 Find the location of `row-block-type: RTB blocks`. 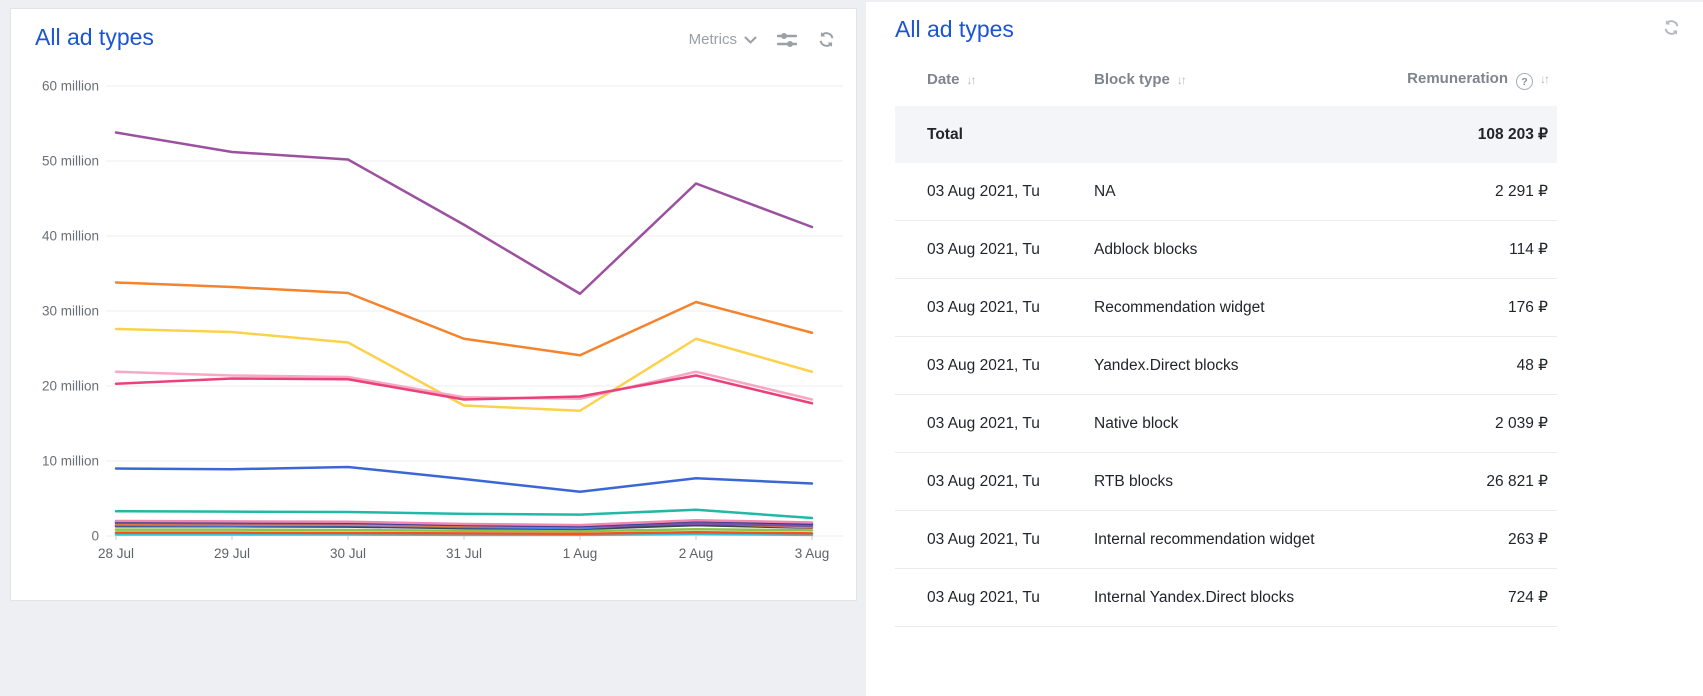

row-block-type: RTB blocks is located at coordinates (1240, 482).